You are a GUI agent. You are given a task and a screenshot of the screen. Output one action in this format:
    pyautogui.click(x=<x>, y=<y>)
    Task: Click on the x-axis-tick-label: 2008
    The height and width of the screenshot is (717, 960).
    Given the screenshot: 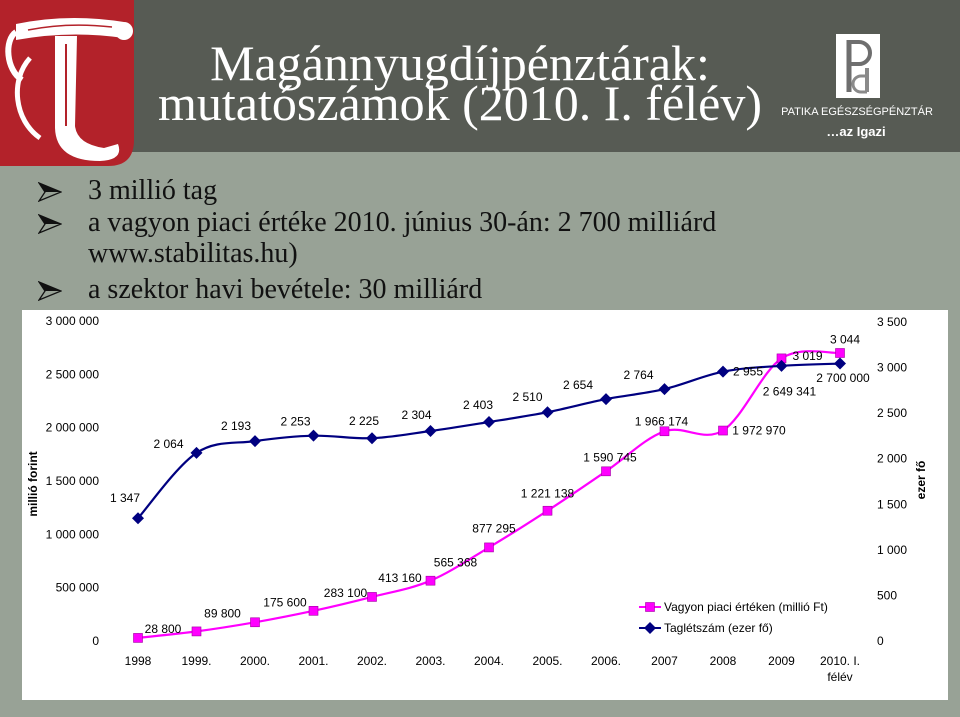 What is the action you would take?
    pyautogui.click(x=723, y=661)
    